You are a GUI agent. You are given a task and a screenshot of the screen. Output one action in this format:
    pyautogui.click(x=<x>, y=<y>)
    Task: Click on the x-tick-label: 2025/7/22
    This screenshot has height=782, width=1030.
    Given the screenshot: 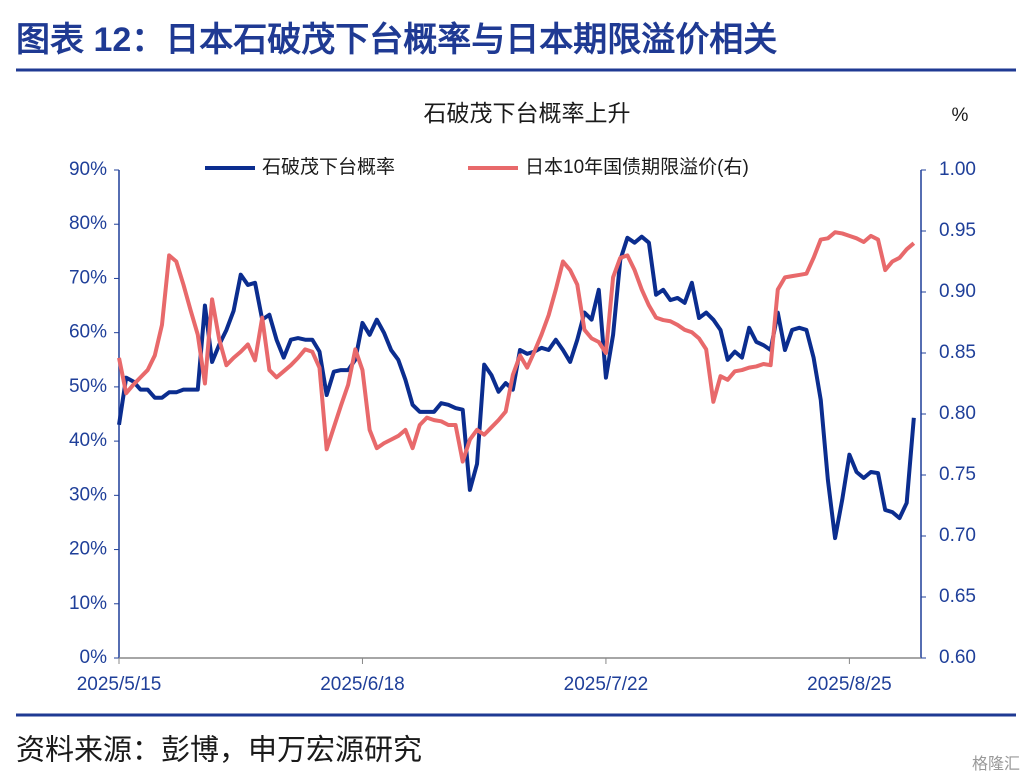 What is the action you would take?
    pyautogui.click(x=606, y=684)
    